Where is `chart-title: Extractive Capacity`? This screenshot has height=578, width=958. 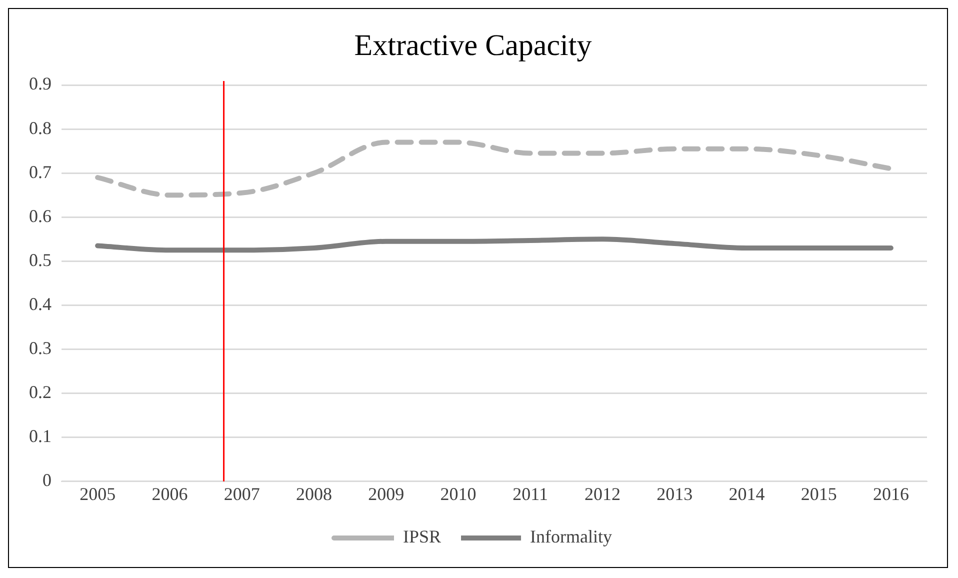 chart-title: Extractive Capacity is located at coordinates (473, 45).